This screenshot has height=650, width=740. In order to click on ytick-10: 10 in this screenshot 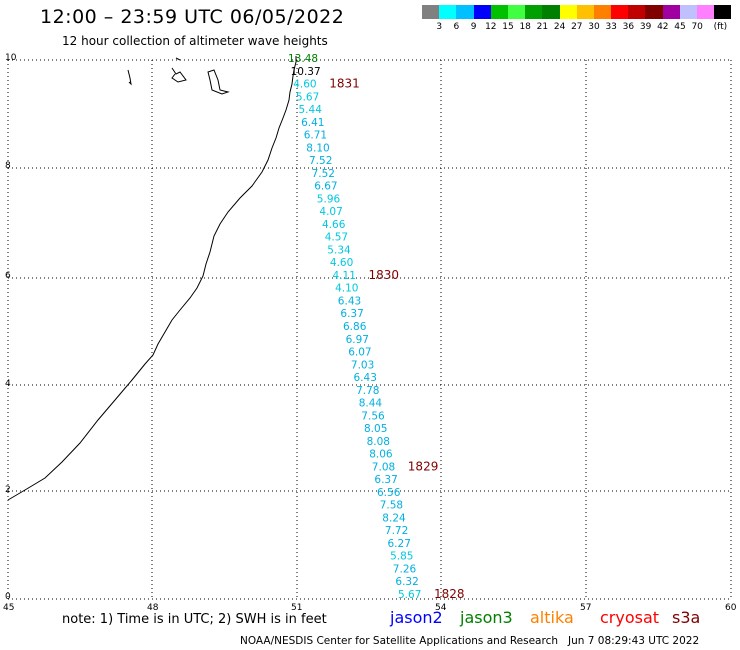, I will do `click(11, 58)`.